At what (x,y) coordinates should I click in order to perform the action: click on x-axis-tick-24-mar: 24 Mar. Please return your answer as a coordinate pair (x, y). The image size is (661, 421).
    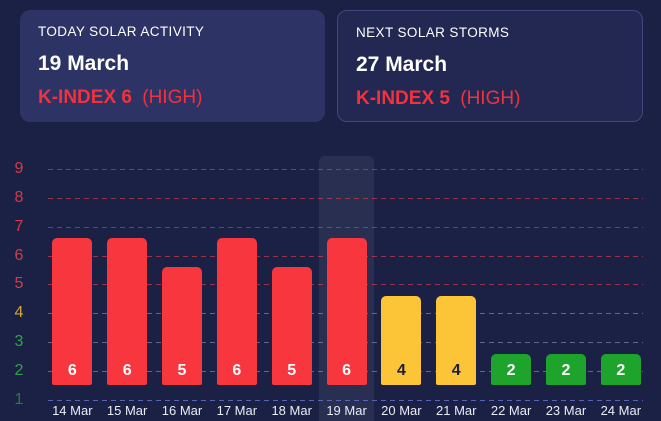
    Looking at the image, I should click on (621, 410).